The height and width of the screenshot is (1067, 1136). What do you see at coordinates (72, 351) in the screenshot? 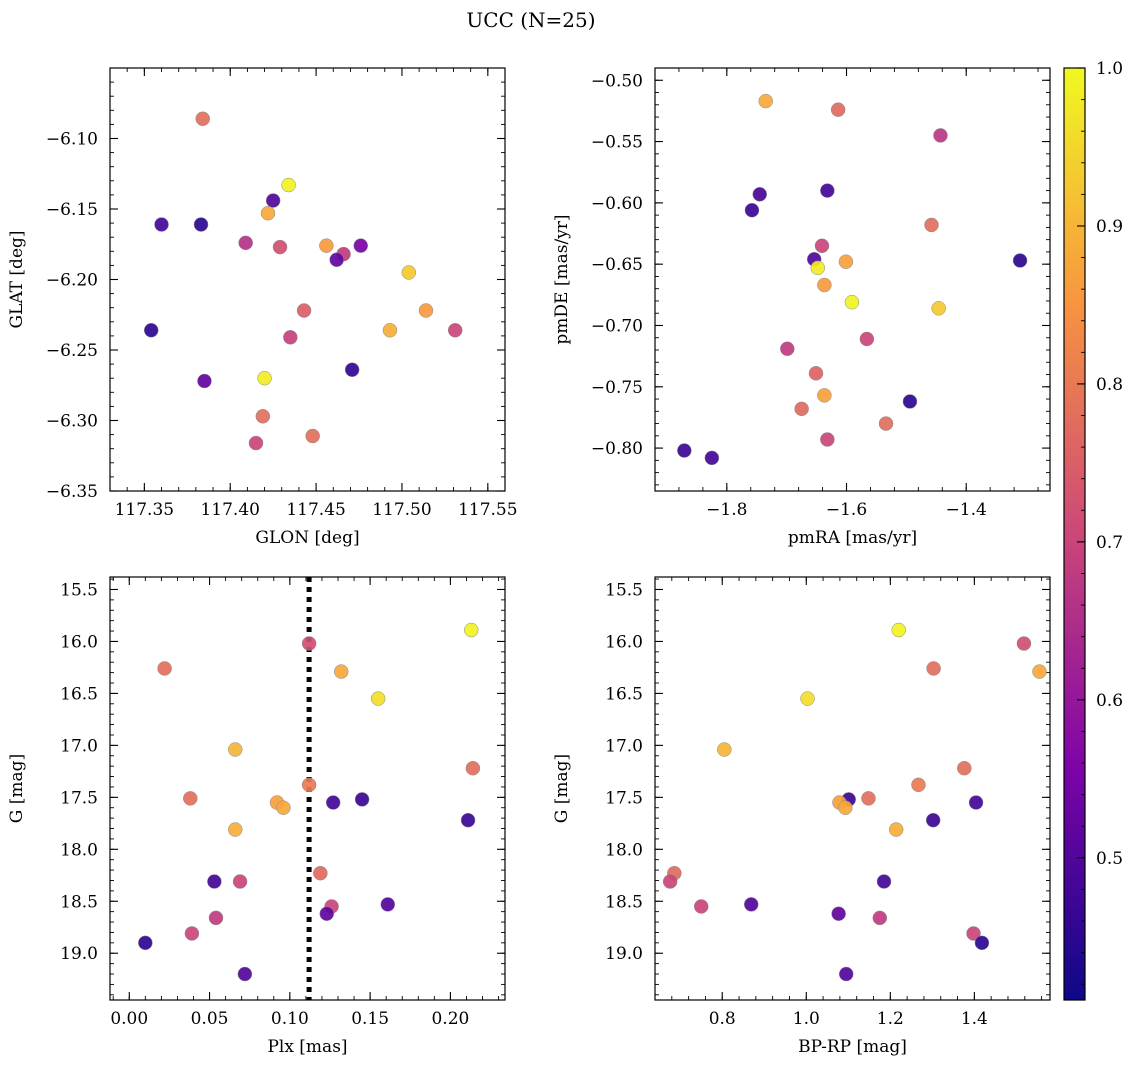
I see `y-tick-label: −6.25` at bounding box center [72, 351].